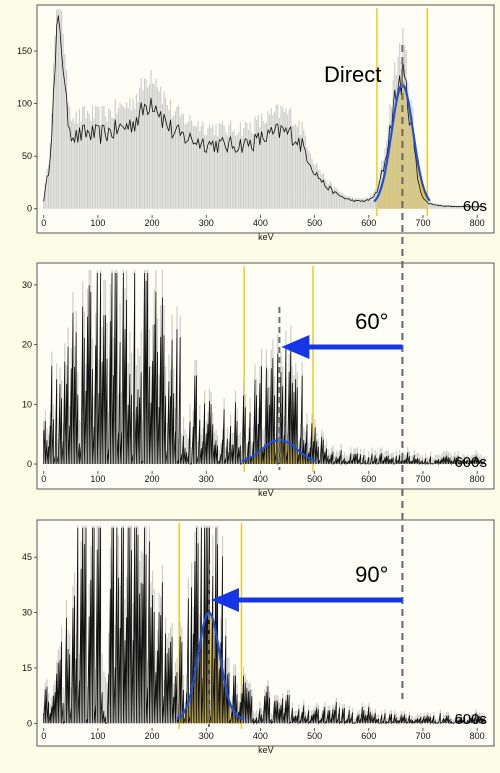  What do you see at coordinates (27, 668) in the screenshot?
I see `y-tick-label: 15` at bounding box center [27, 668].